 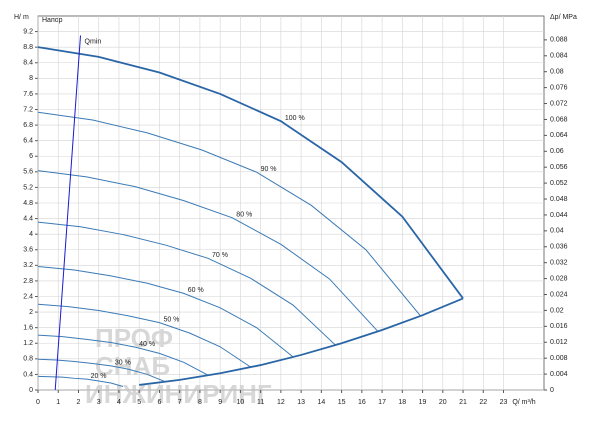 I want to click on x-tick-label: 19, so click(x=423, y=402).